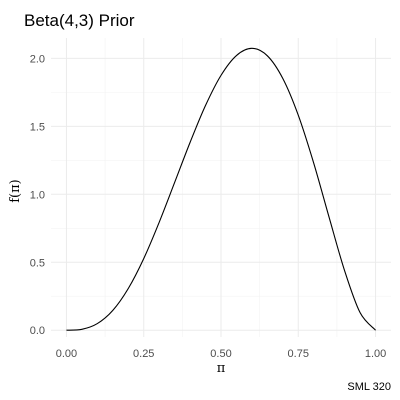 The height and width of the screenshot is (400, 400). What do you see at coordinates (37, 263) in the screenshot?
I see `y-tick-label: 0.5` at bounding box center [37, 263].